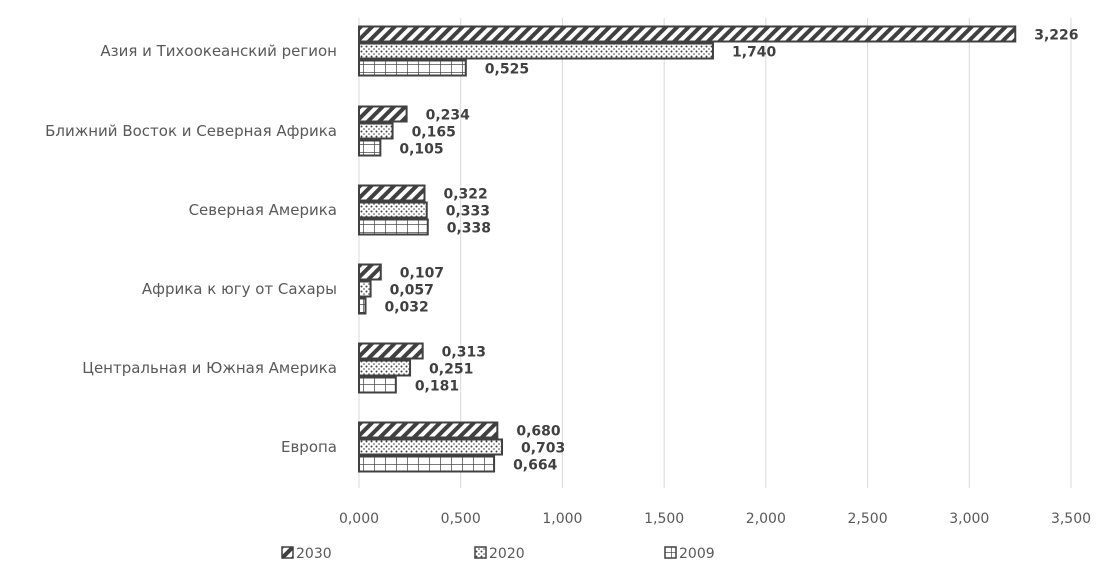 The height and width of the screenshot is (565, 1099). I want to click on legend-label: 2030, so click(314, 554).